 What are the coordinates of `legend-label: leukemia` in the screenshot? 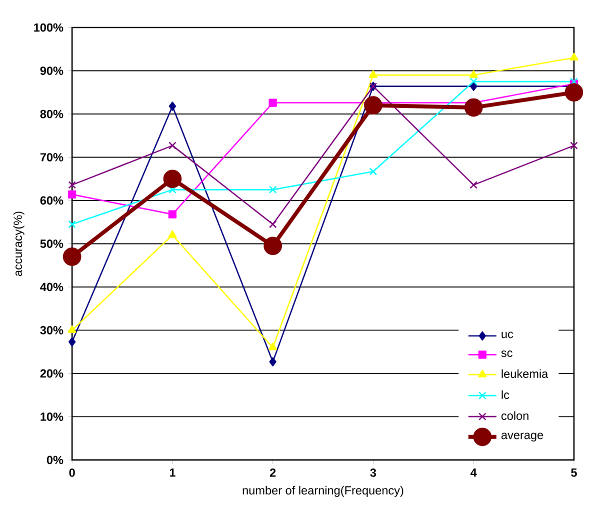 It's located at (525, 373).